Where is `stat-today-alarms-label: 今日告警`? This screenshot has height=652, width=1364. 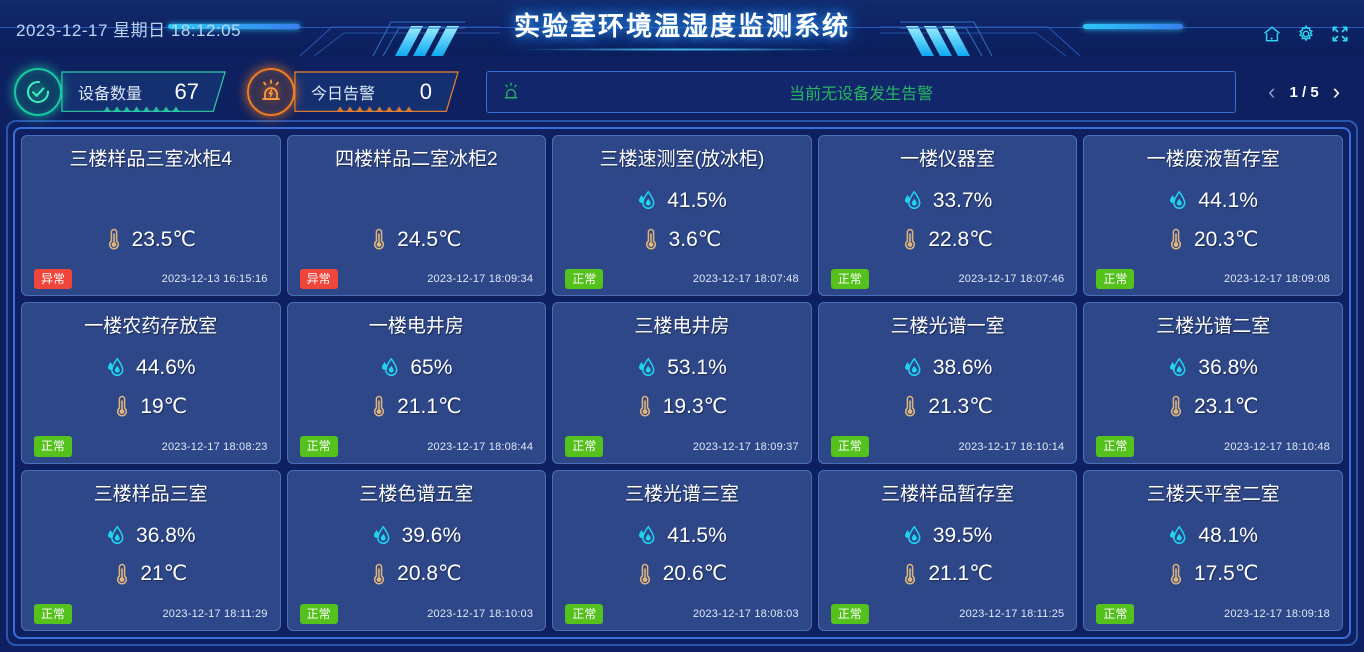 stat-today-alarms-label: 今日告警 is located at coordinates (343, 94).